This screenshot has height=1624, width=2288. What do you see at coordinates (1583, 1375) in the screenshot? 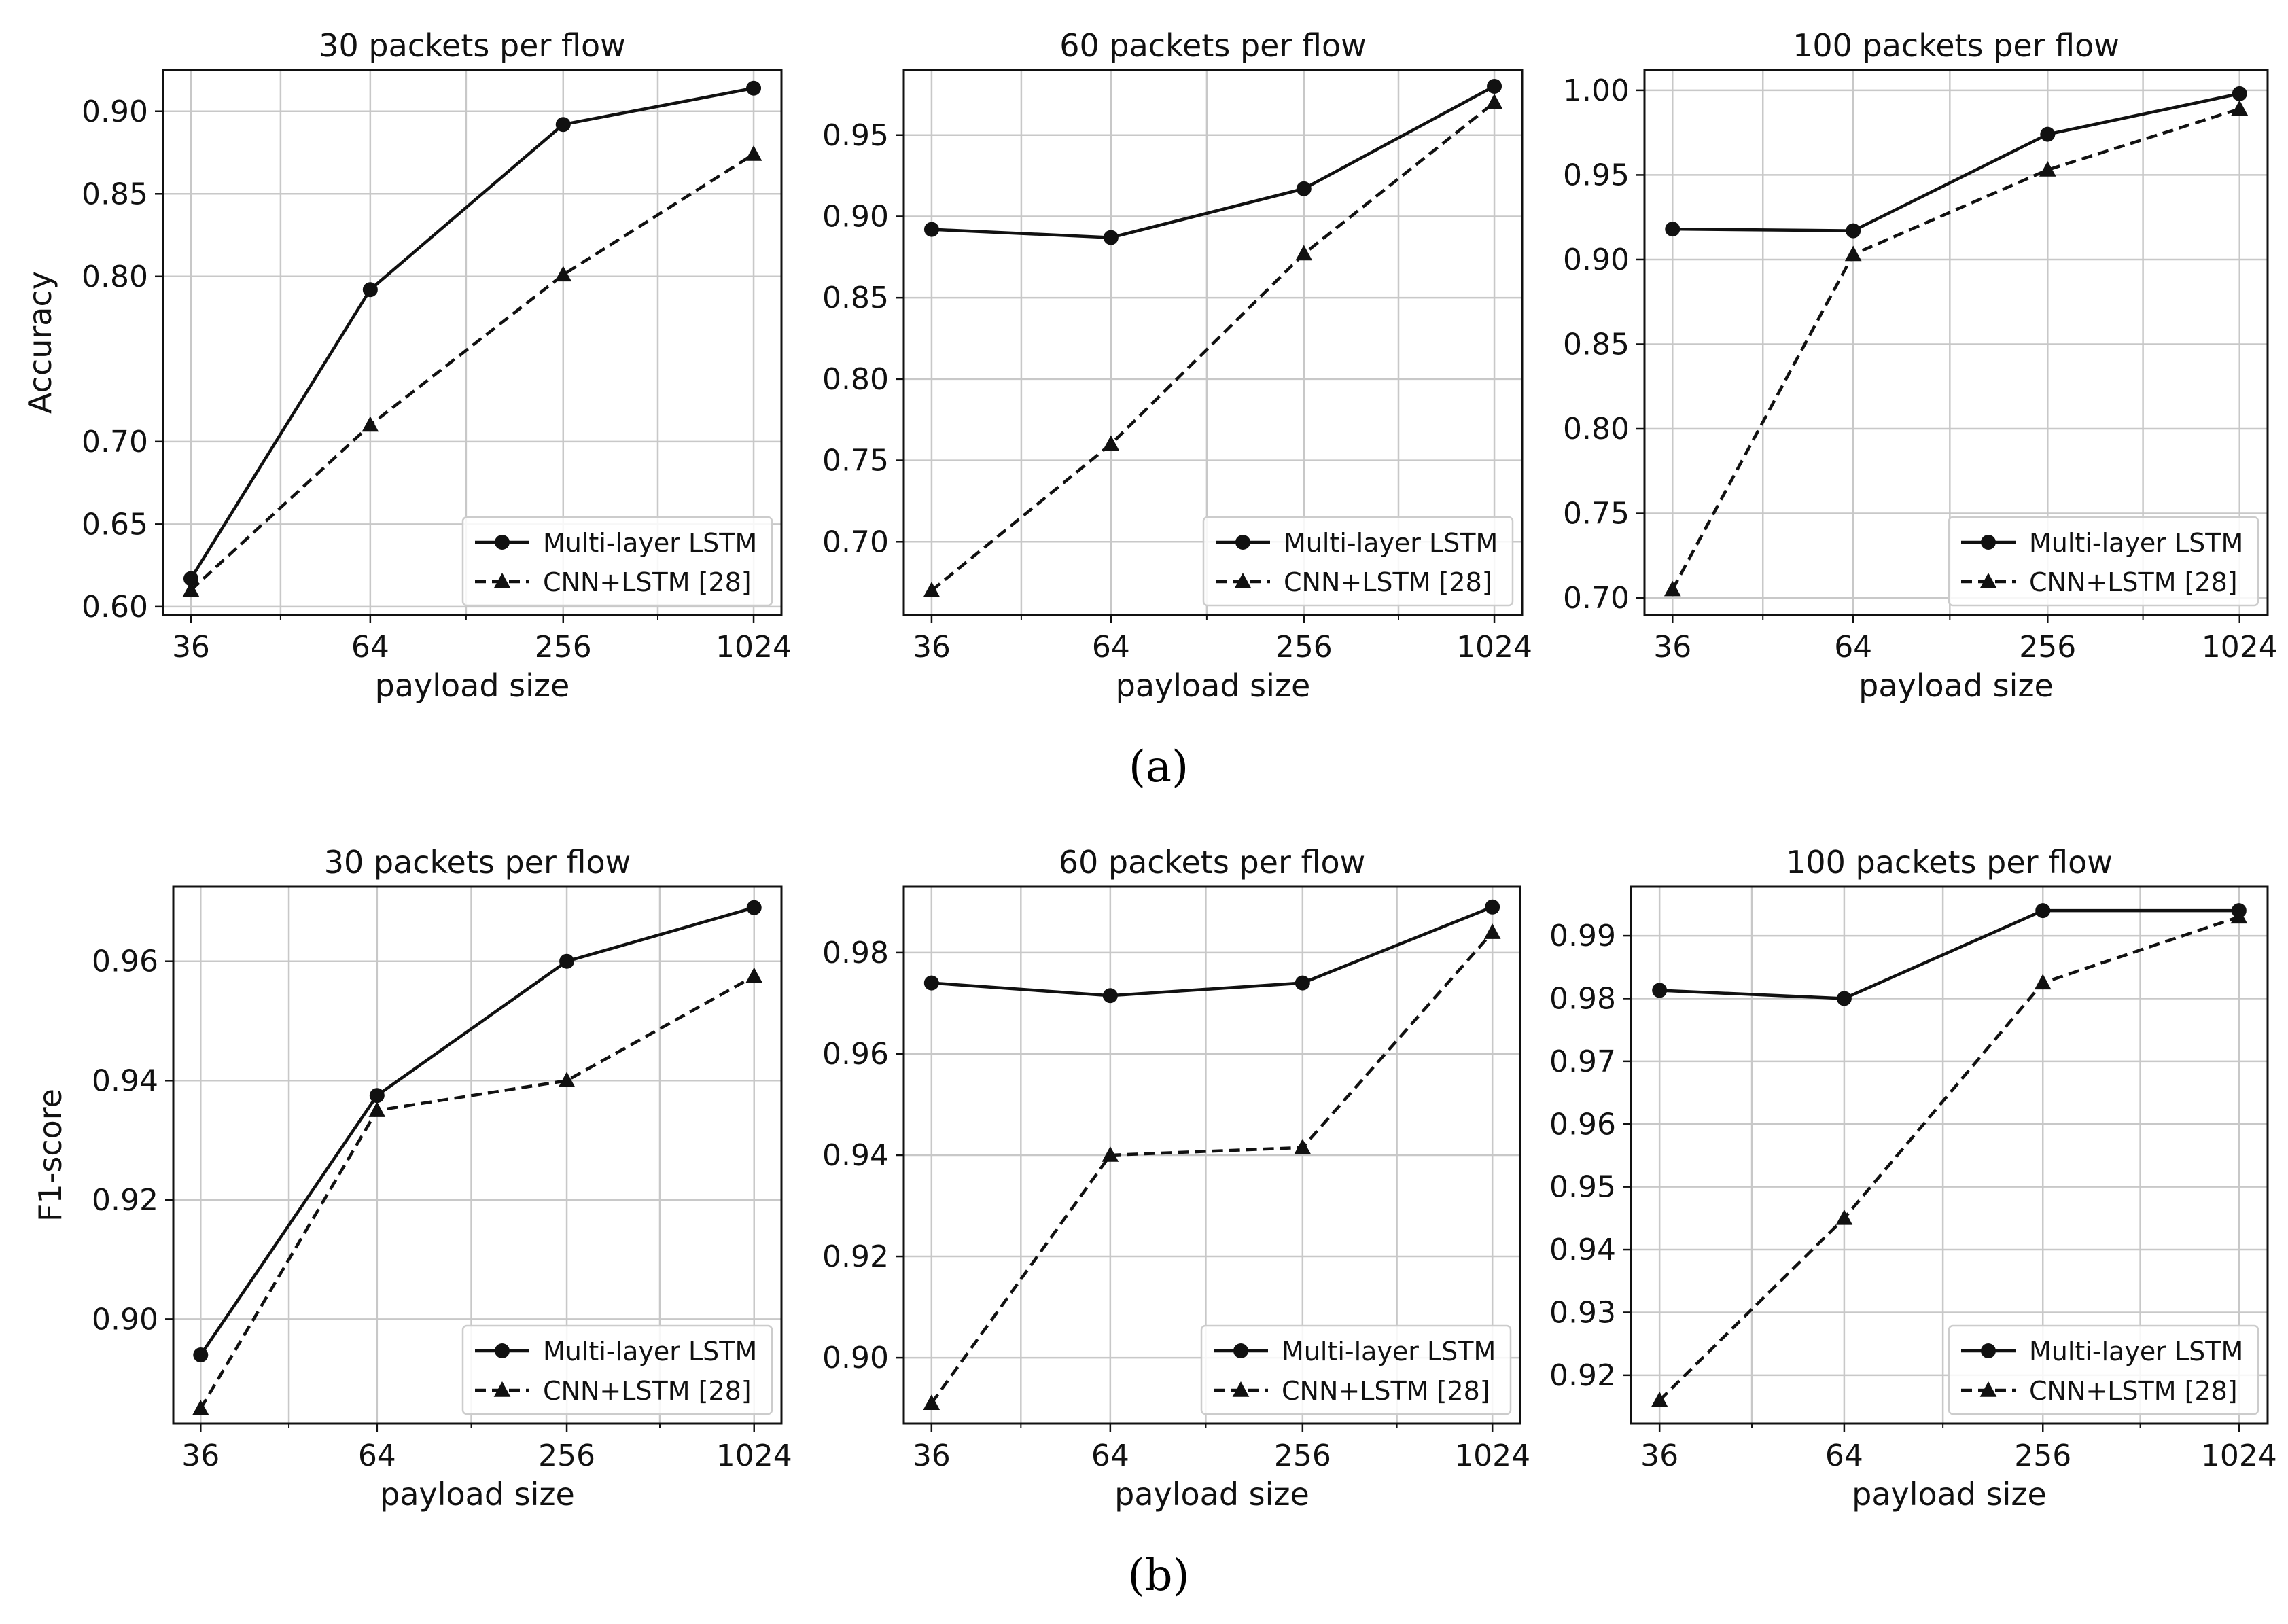
I see `y-tick-label: 0.92` at bounding box center [1583, 1375].